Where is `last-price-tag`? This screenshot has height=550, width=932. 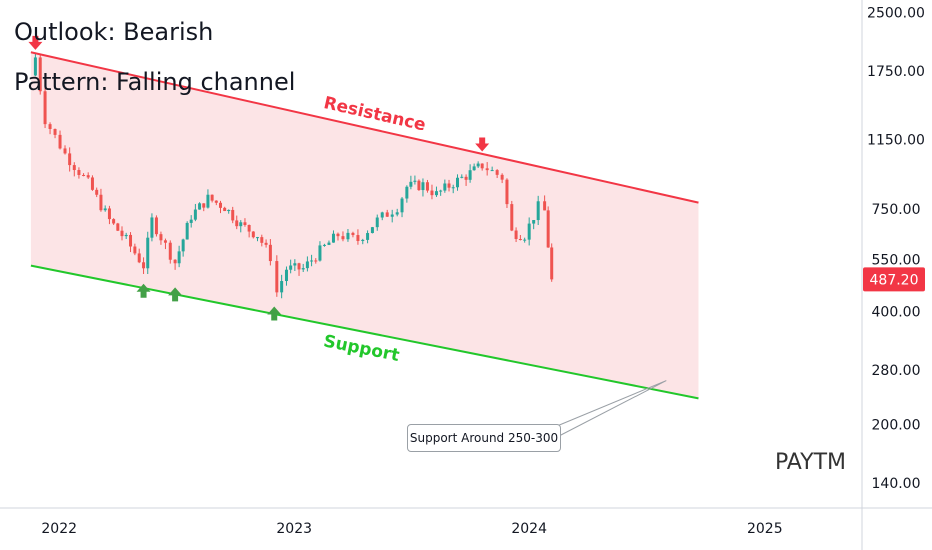
last-price-tag is located at coordinates (894, 279).